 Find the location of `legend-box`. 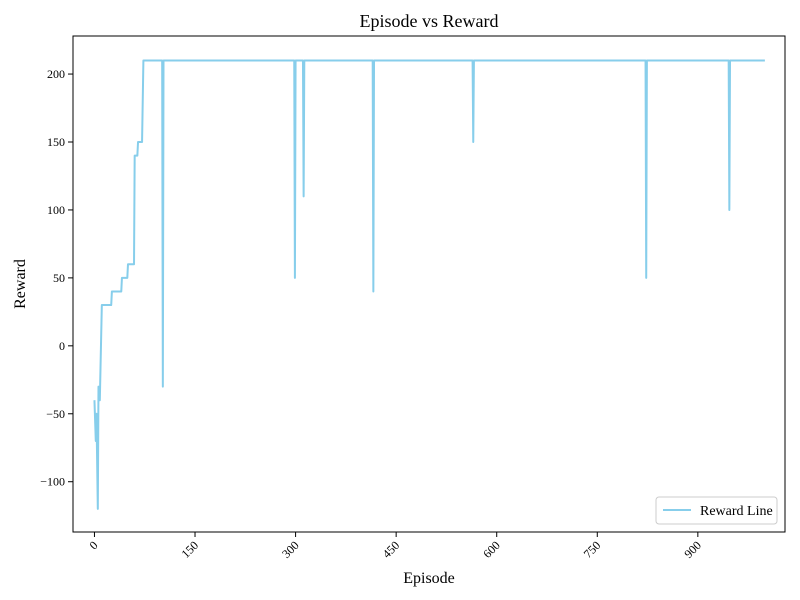

legend-box is located at coordinates (716, 510).